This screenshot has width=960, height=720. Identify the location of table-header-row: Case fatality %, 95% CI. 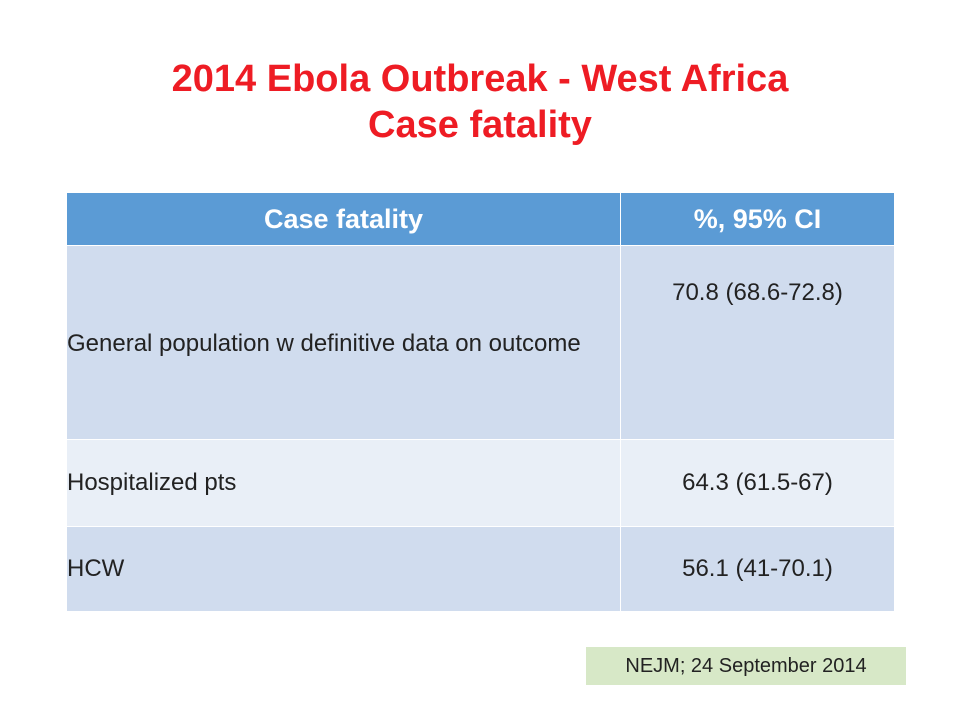
(480, 219).